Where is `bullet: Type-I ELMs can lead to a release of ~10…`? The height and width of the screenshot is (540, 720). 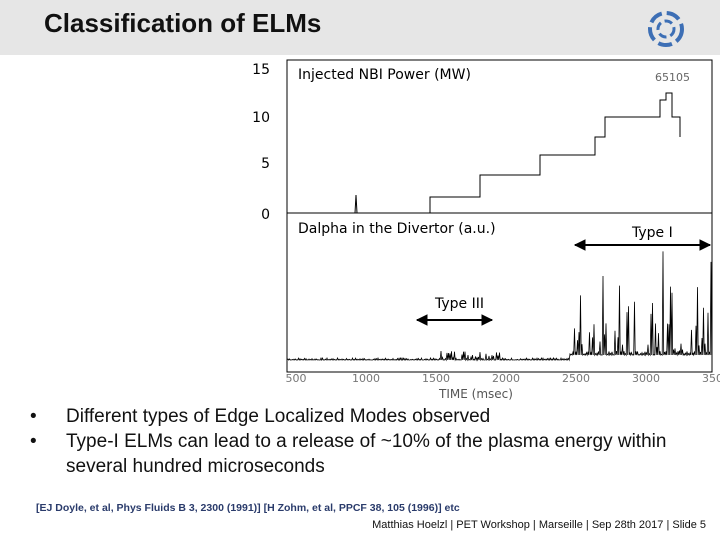
bullet: Type-I ELMs can lead to a release of ~10… is located at coordinates (355, 454).